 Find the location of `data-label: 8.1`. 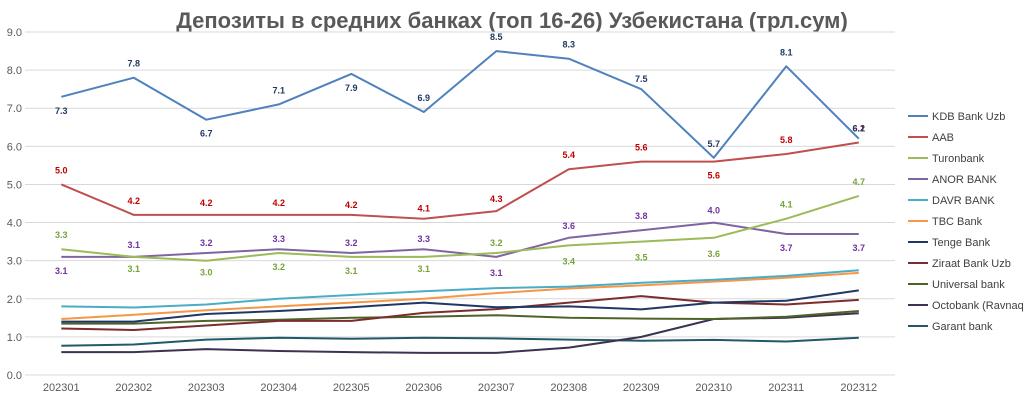

data-label: 8.1 is located at coordinates (786, 52).